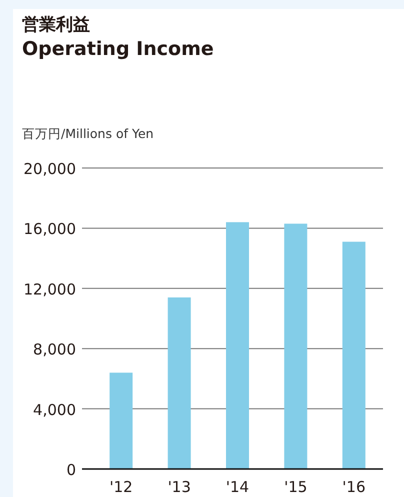 This screenshot has height=497, width=404. What do you see at coordinates (296, 487) in the screenshot?
I see `x-tick-label: '15` at bounding box center [296, 487].